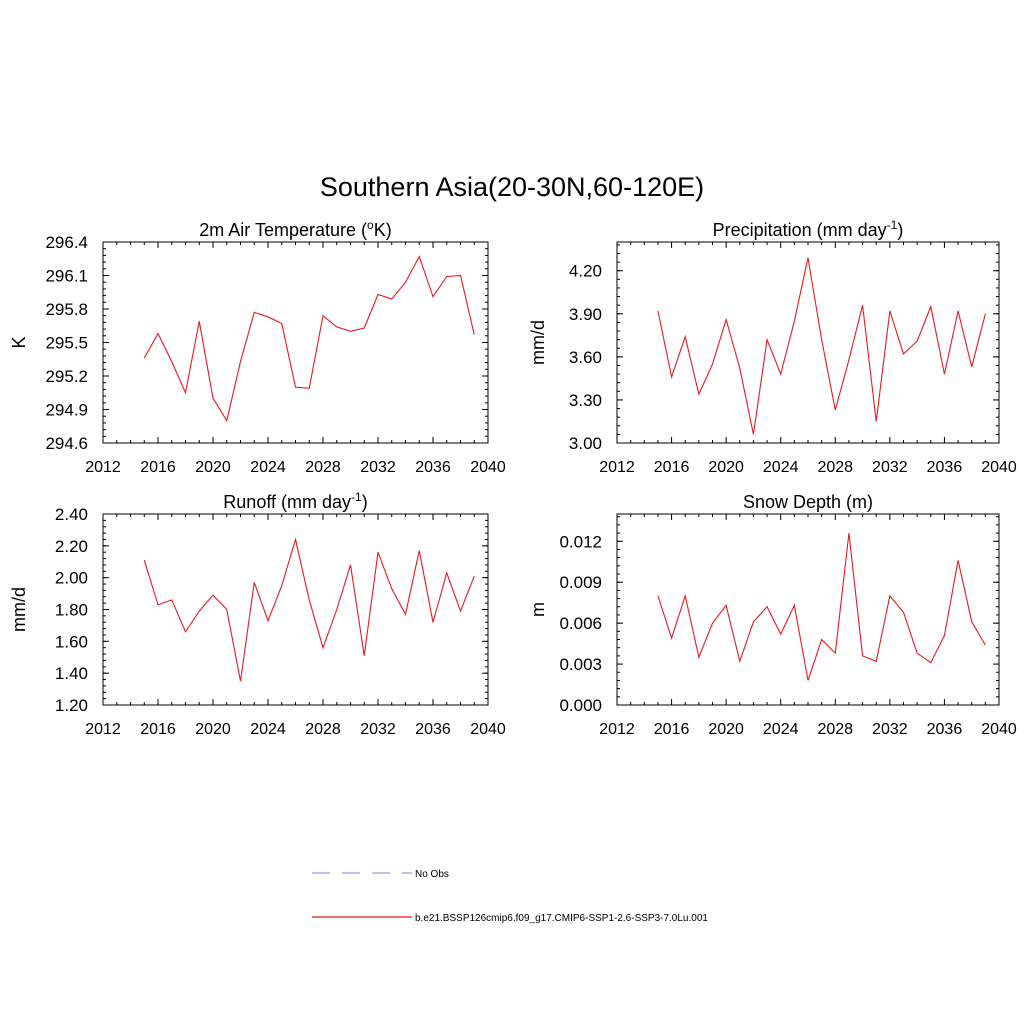  What do you see at coordinates (585, 271) in the screenshot?
I see `y-tick-label: 4.20` at bounding box center [585, 271].